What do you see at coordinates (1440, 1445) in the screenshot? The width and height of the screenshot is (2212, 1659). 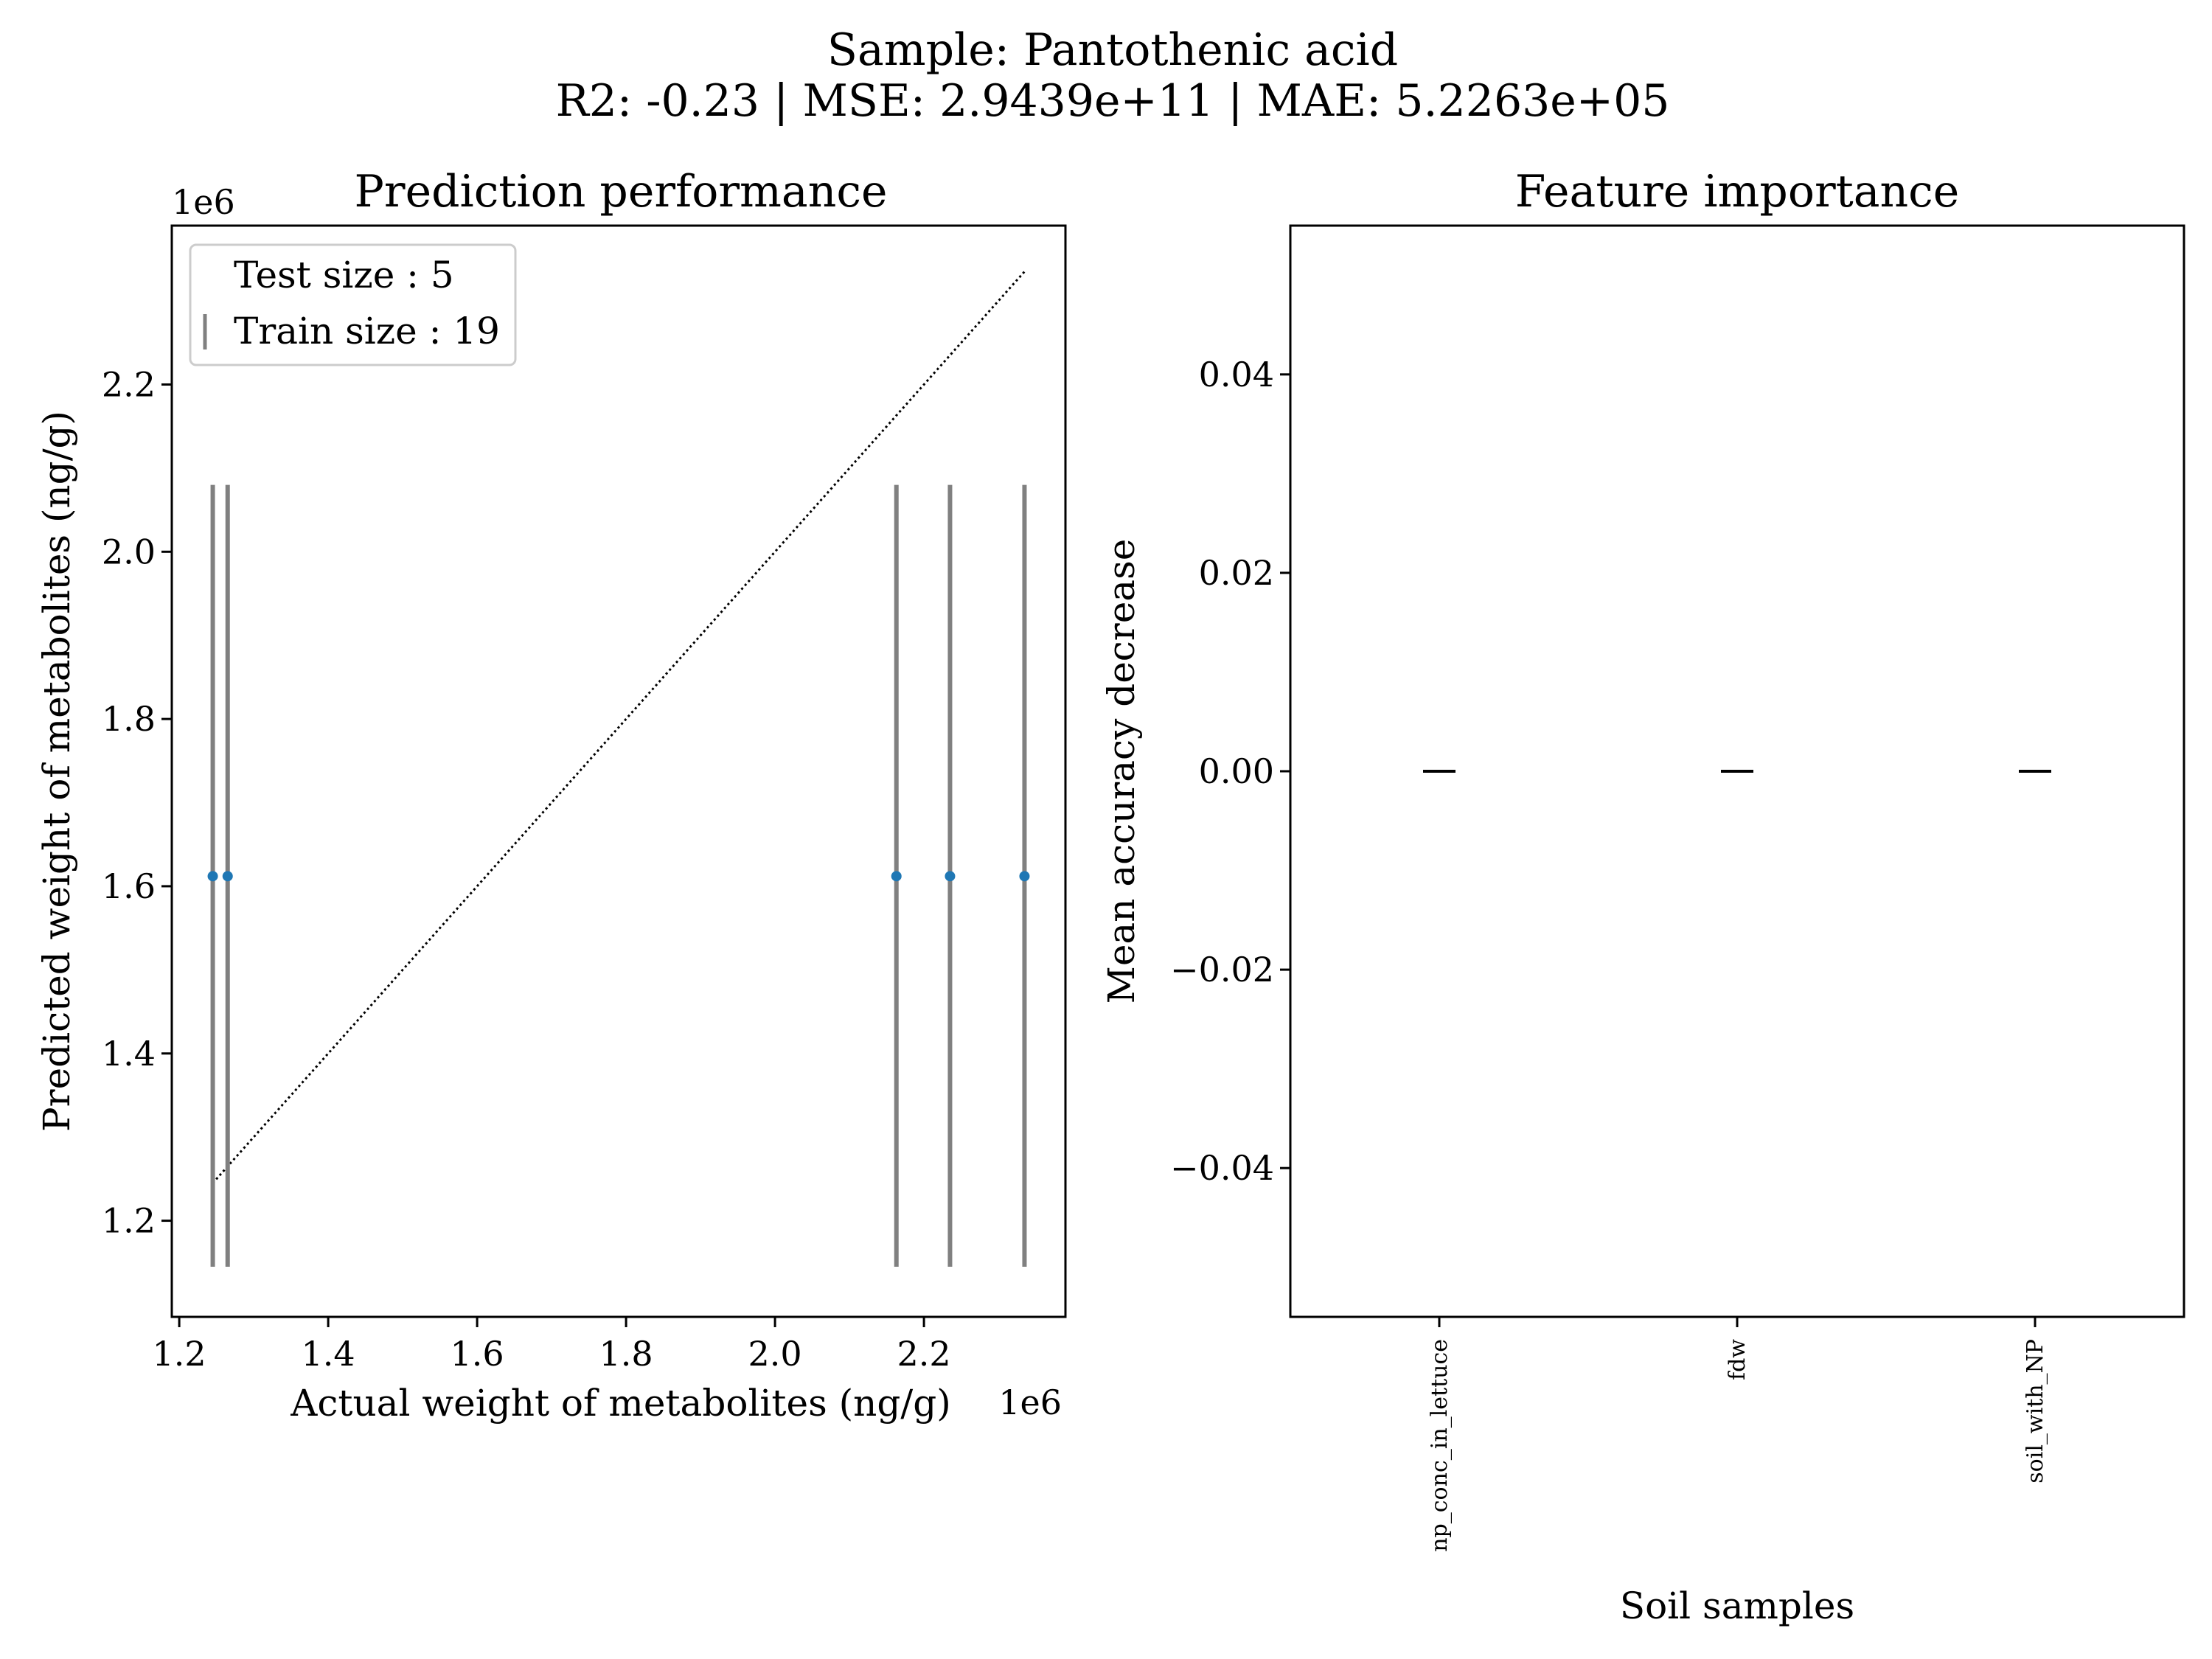 I see `x-tick-label: np_conc_in_lettuce` at bounding box center [1440, 1445].